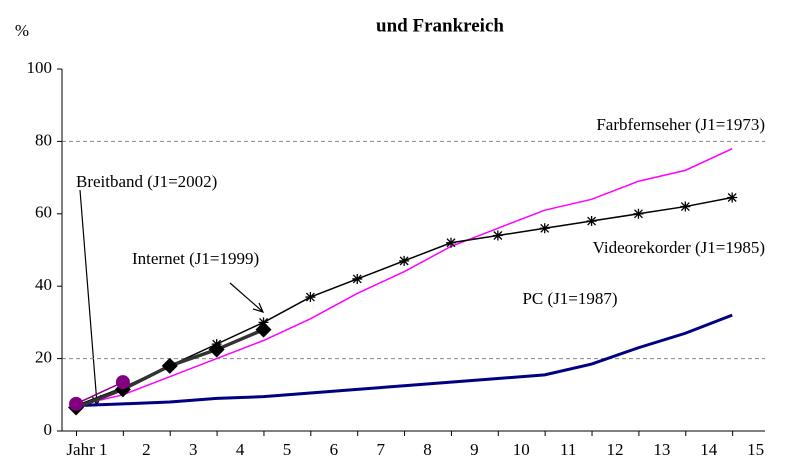  Describe the element at coordinates (146, 181) in the screenshot. I see `series-label: Breitband (J1=2002)` at that location.